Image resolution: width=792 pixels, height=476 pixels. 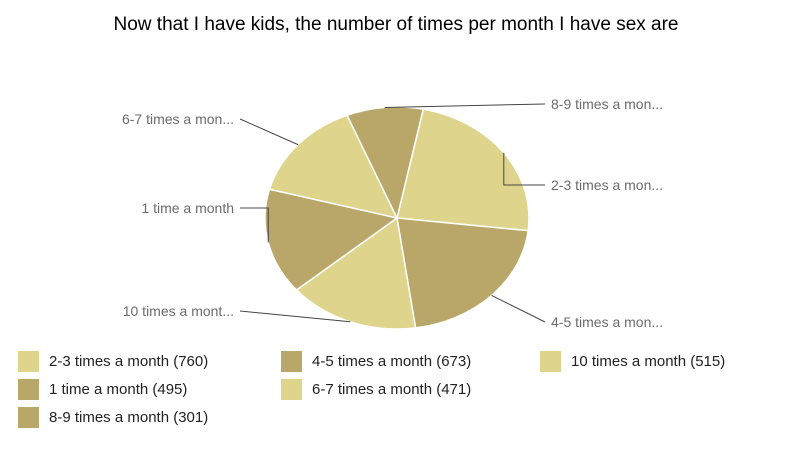 I want to click on legend-item: 10 times a month (515), so click(x=632, y=361).